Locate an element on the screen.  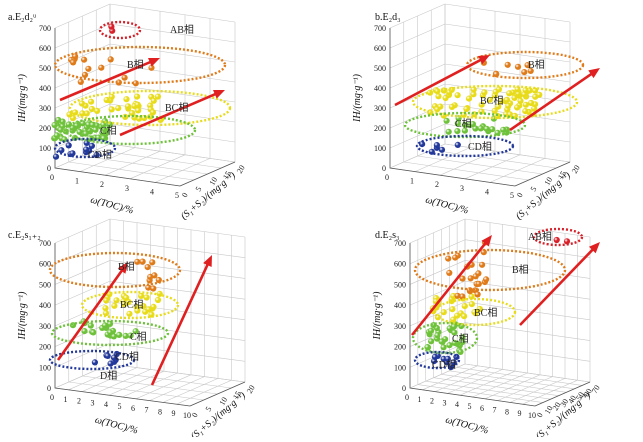
facies-ring-c is located at coordinates (110, 333).